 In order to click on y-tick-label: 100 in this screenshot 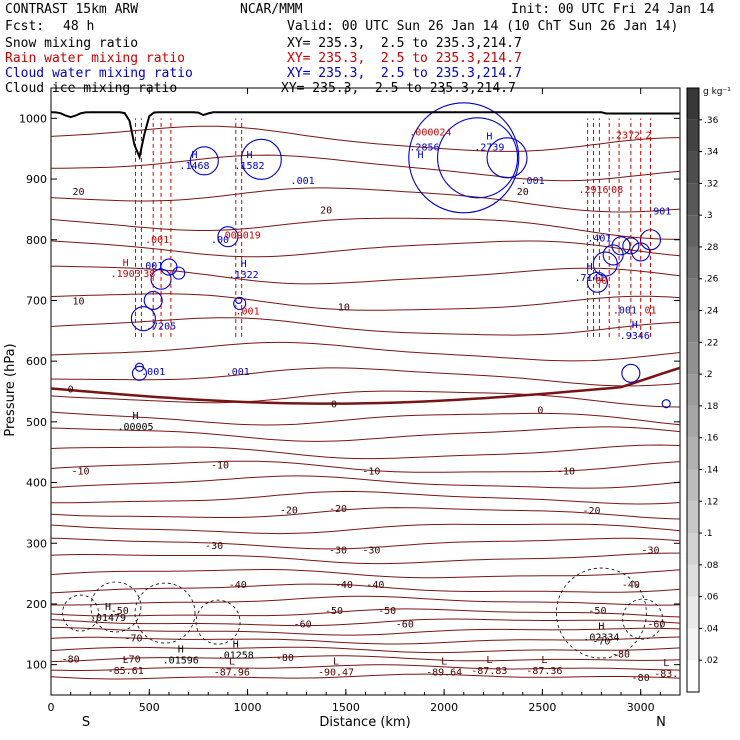, I will do `click(36, 665)`.